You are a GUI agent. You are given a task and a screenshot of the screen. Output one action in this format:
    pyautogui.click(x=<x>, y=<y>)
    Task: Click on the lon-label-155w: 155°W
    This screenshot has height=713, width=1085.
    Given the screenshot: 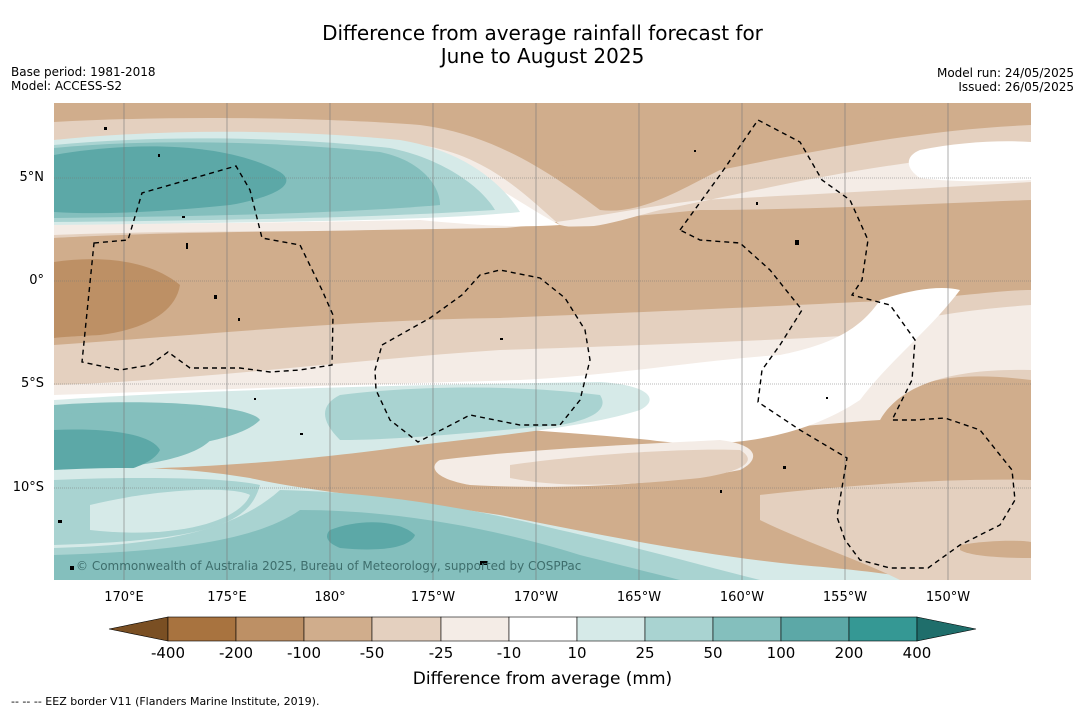 What is the action you would take?
    pyautogui.click(x=845, y=597)
    